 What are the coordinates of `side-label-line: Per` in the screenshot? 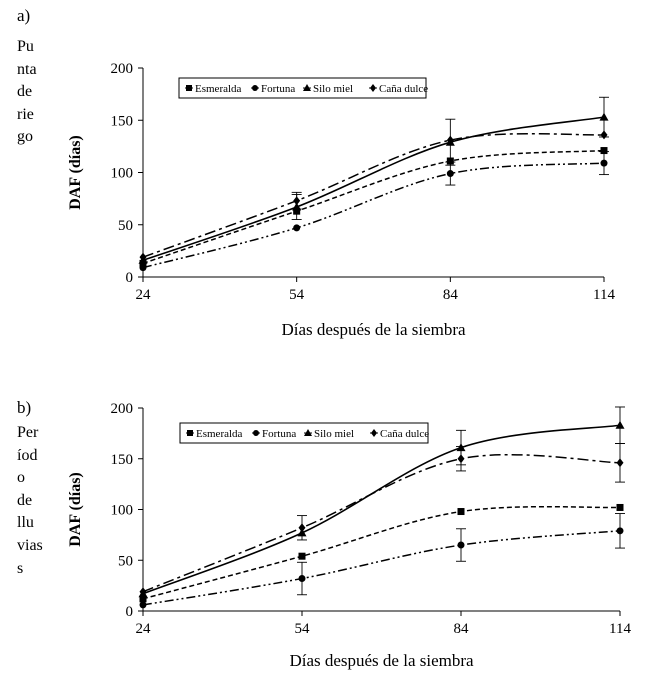 It's located at (28, 432).